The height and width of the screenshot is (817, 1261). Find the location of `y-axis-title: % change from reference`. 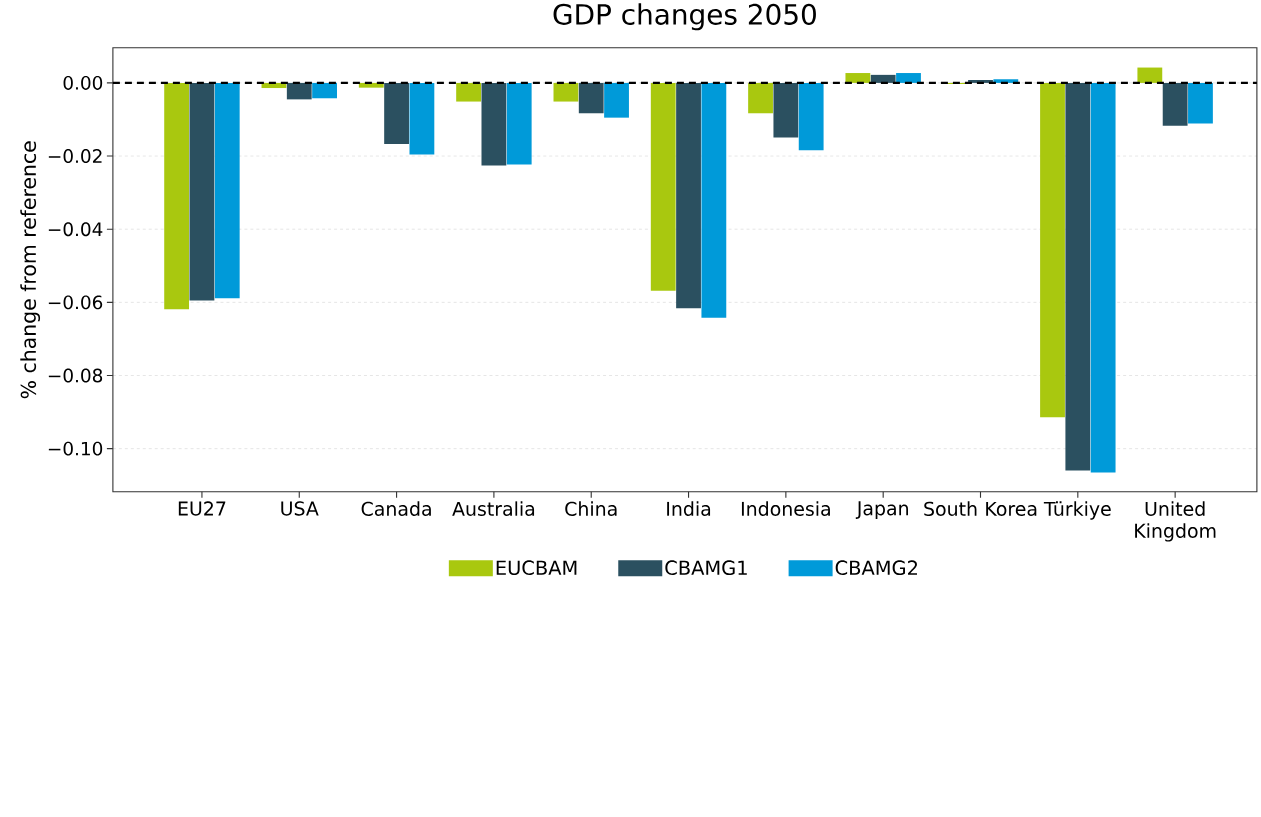

y-axis-title: % change from reference is located at coordinates (30, 270).